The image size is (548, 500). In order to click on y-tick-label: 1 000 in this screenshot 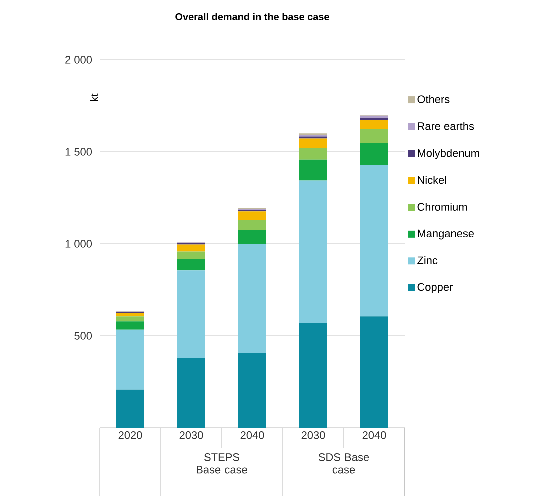, I will do `click(79, 244)`.